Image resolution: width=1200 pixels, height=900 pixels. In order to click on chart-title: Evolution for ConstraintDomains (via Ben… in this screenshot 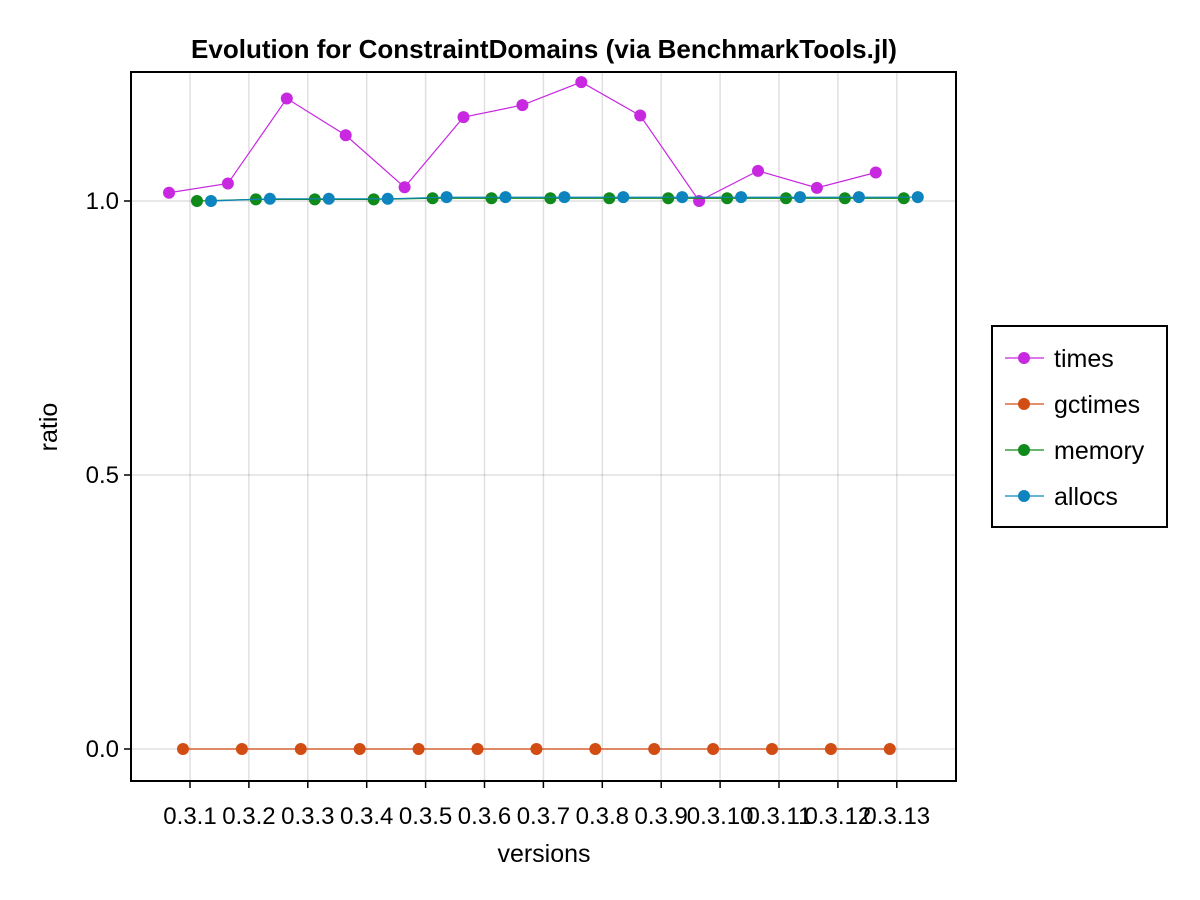, I will do `click(544, 49)`.